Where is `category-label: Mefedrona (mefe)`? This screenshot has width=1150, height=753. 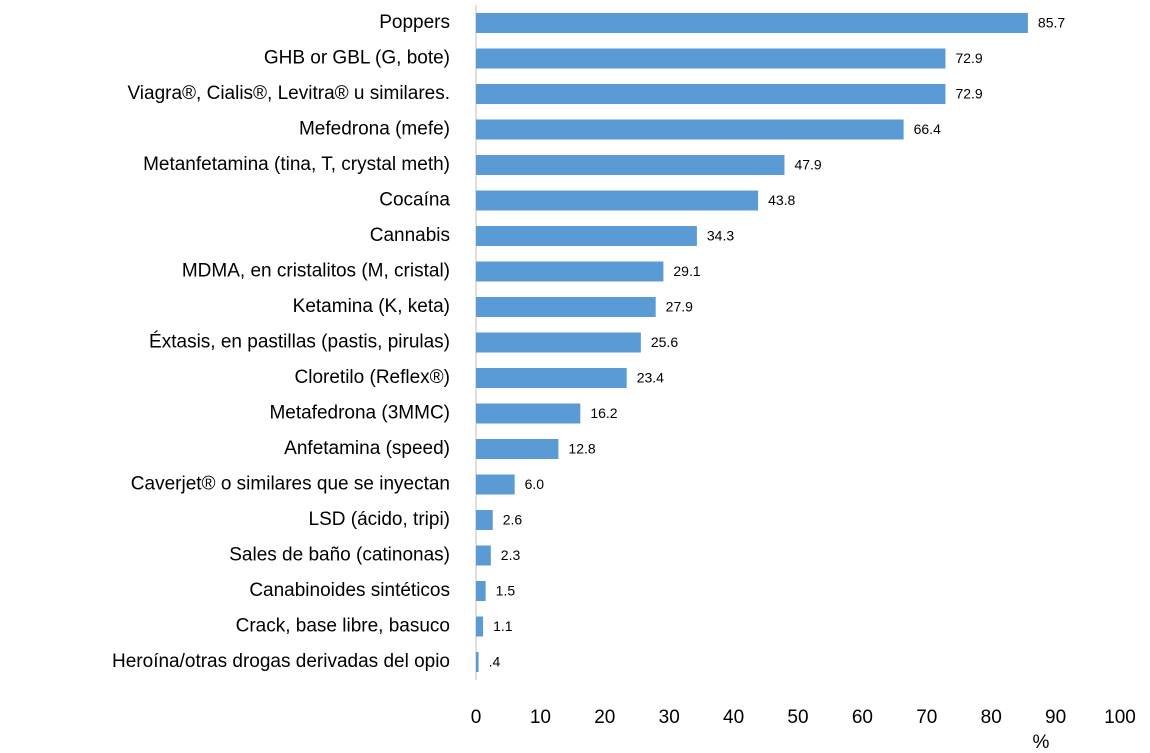
category-label: Mefedrona (mefe) is located at coordinates (374, 129).